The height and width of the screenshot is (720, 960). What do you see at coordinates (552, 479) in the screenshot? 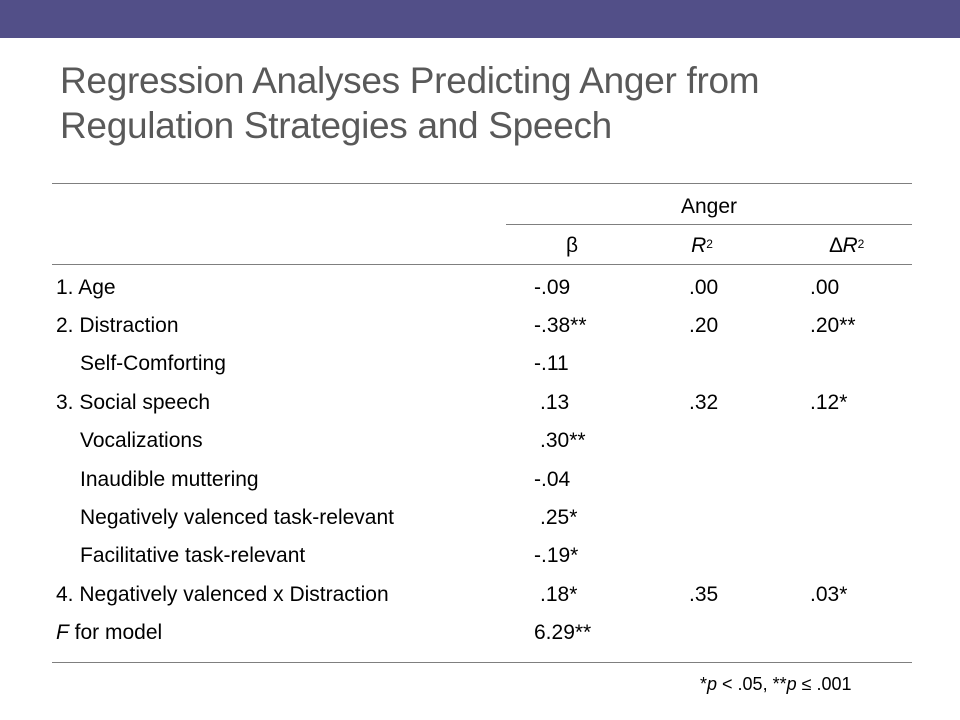
I see `row-beta: -.04` at bounding box center [552, 479].